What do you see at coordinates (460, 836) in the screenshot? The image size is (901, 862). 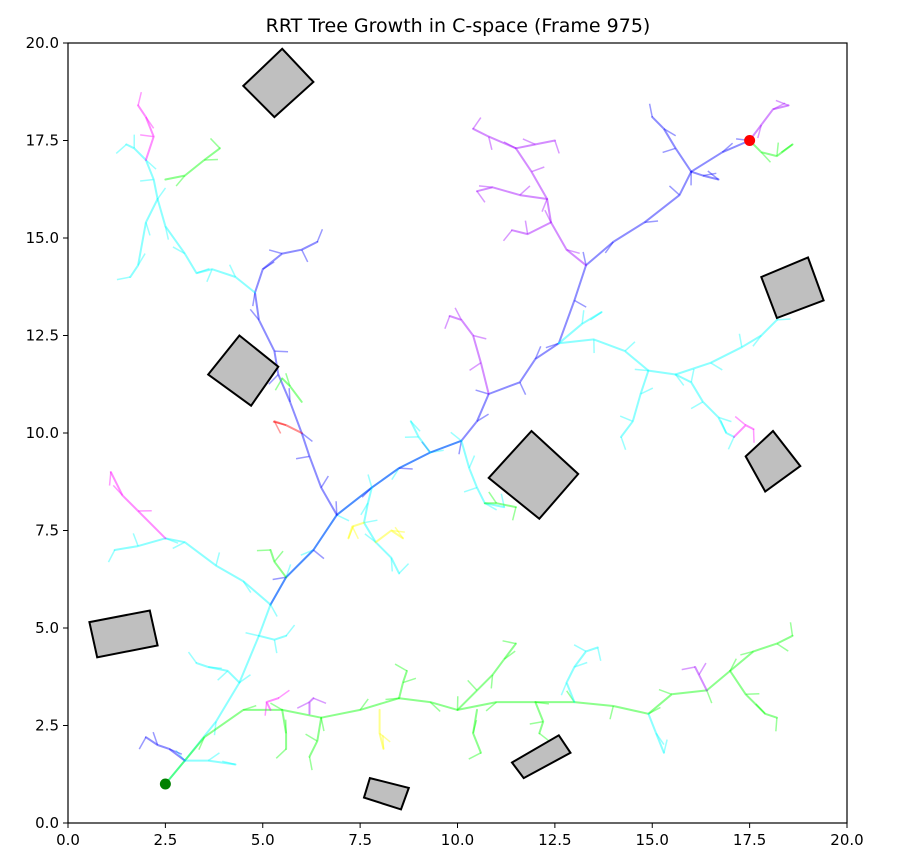 I see `x-axis: 0.0 2.5 5.0 7.5 10.0 12.5 15.0 17.5 20.0` at bounding box center [460, 836].